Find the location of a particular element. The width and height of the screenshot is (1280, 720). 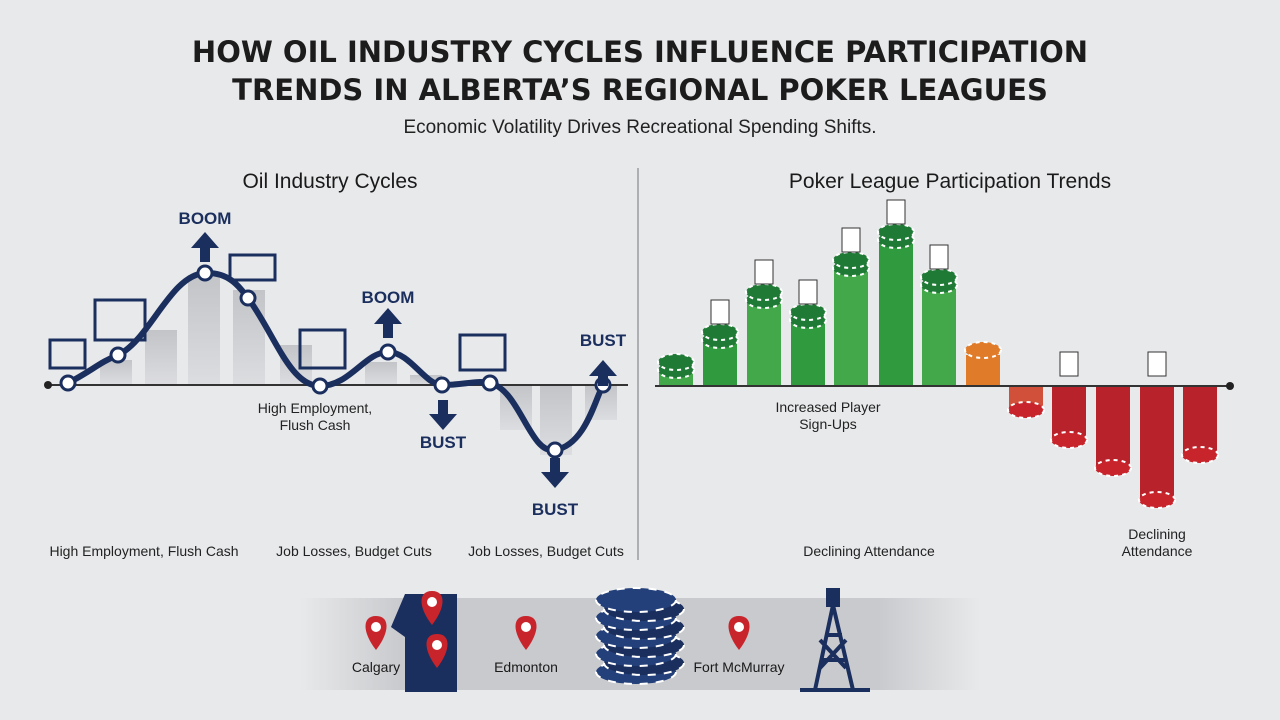

city-label: Calgary is located at coordinates (376, 667).